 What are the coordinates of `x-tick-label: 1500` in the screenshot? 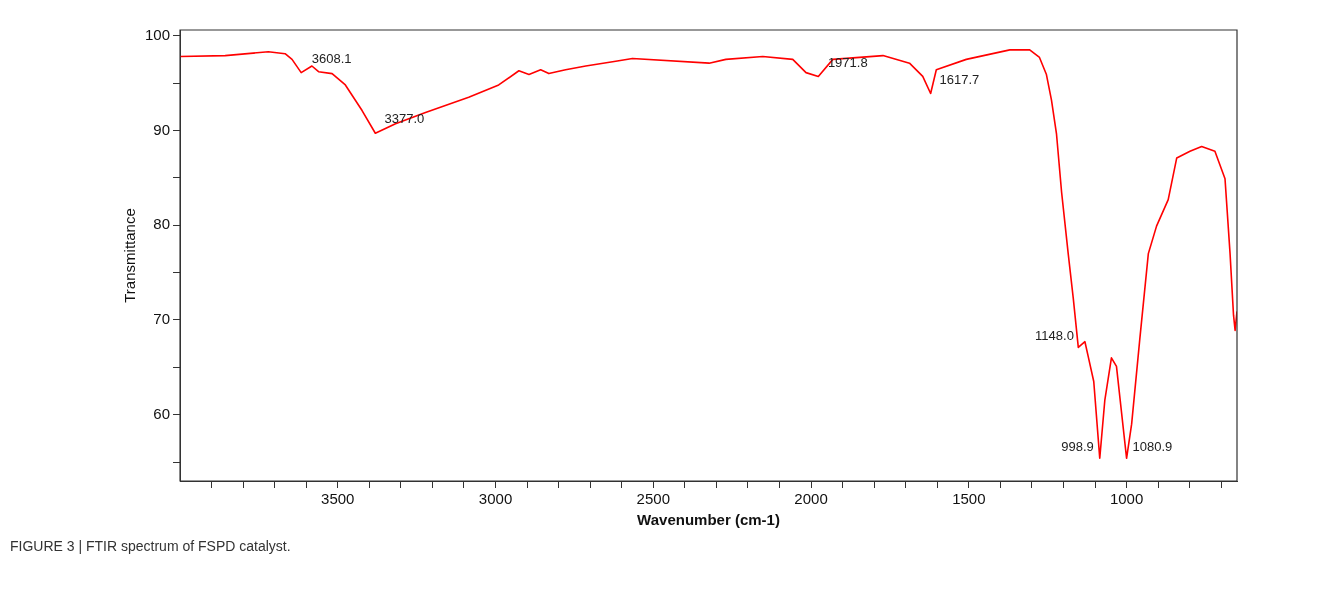 It's located at (969, 499).